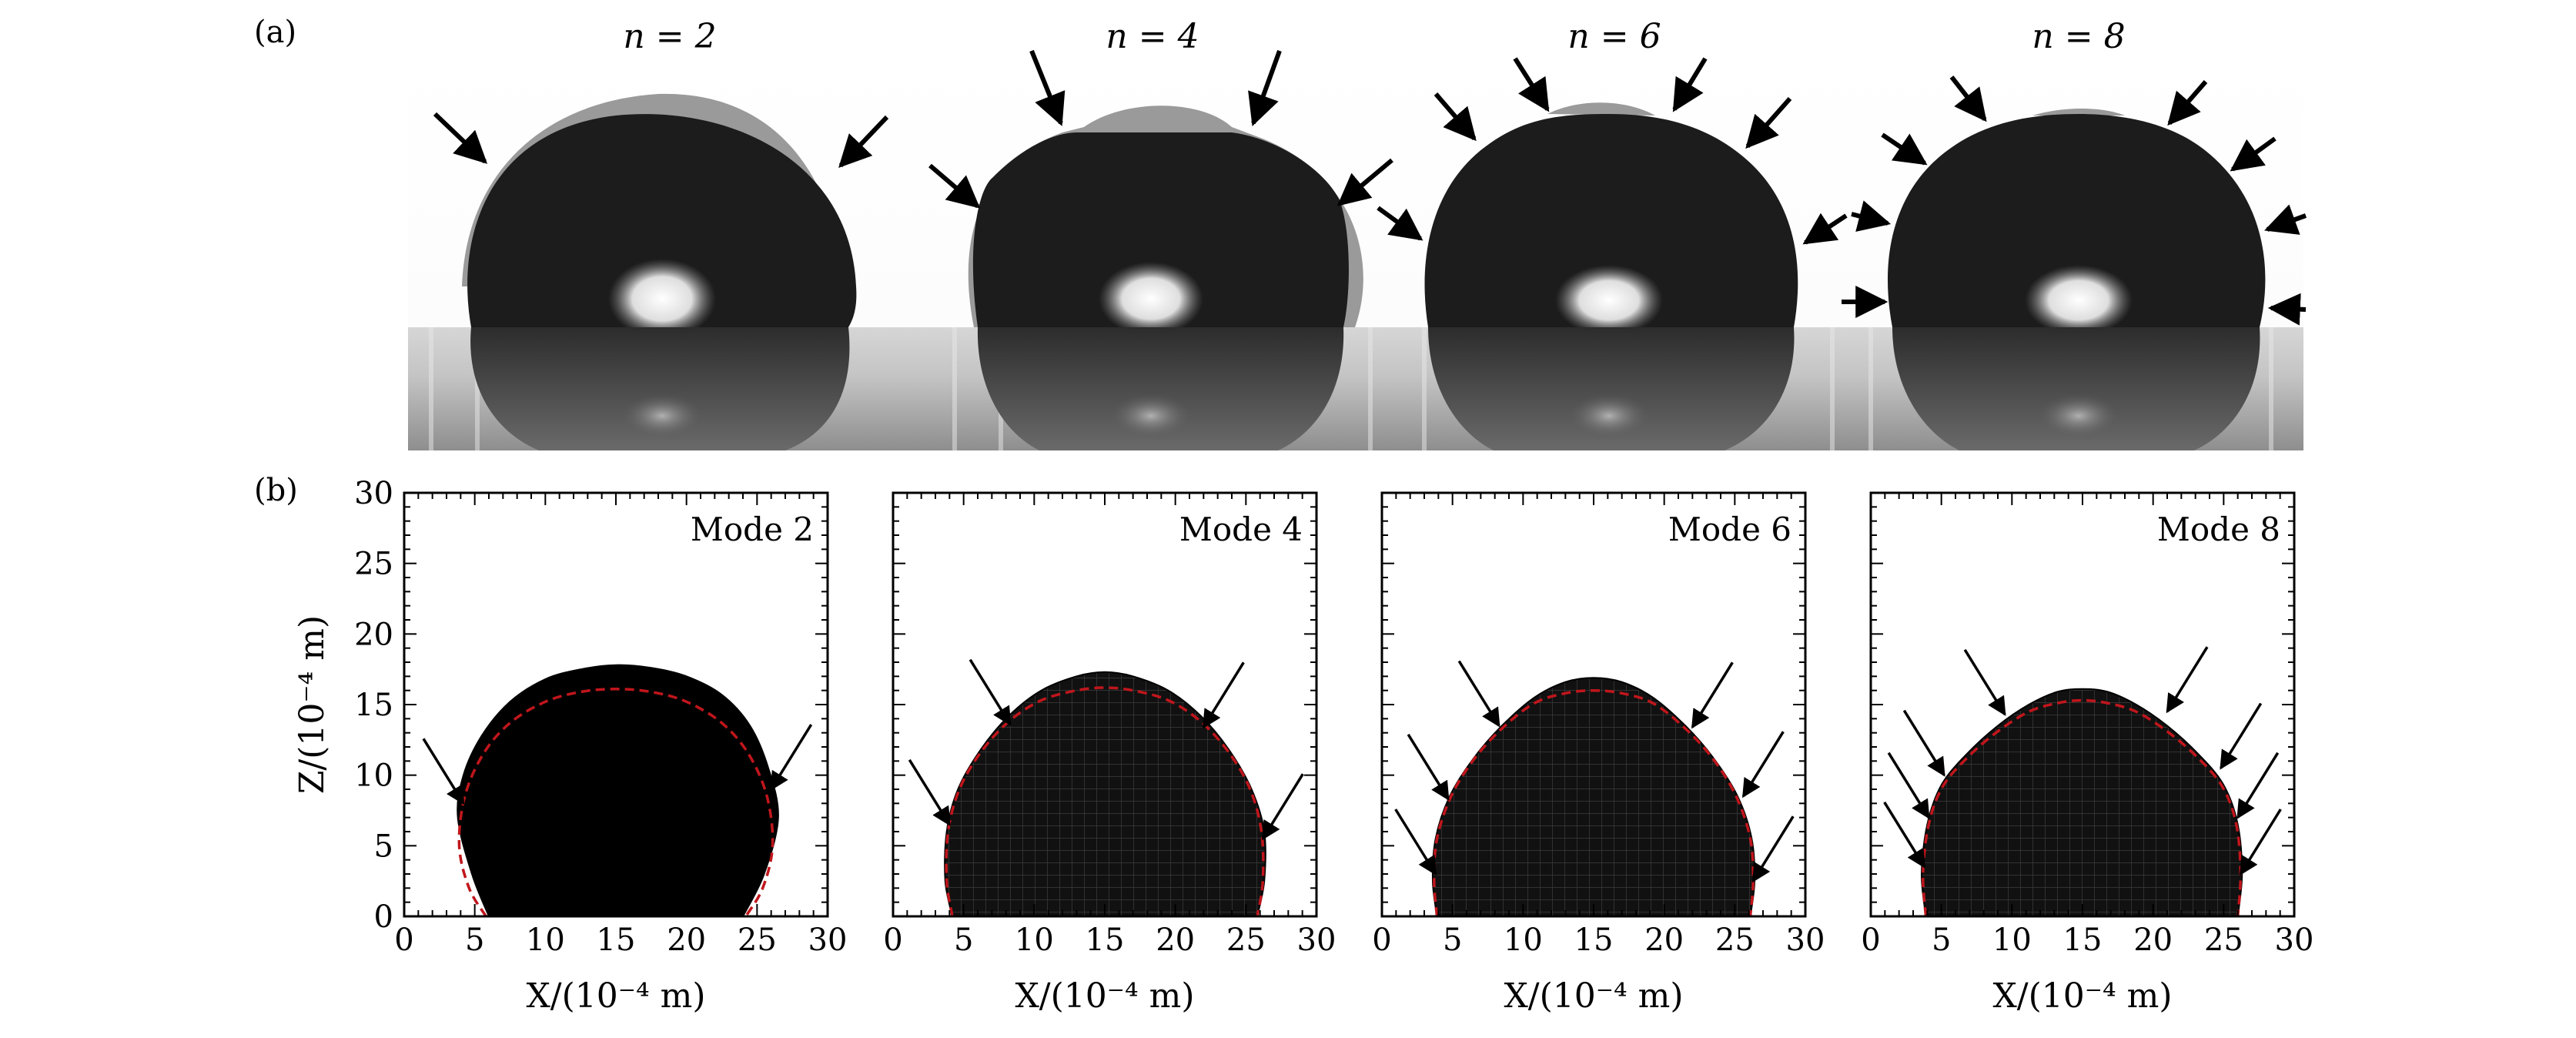 This screenshot has height=1038, width=2576. Describe the element at coordinates (383, 917) in the screenshot. I see `y-tick-label: 0` at that location.